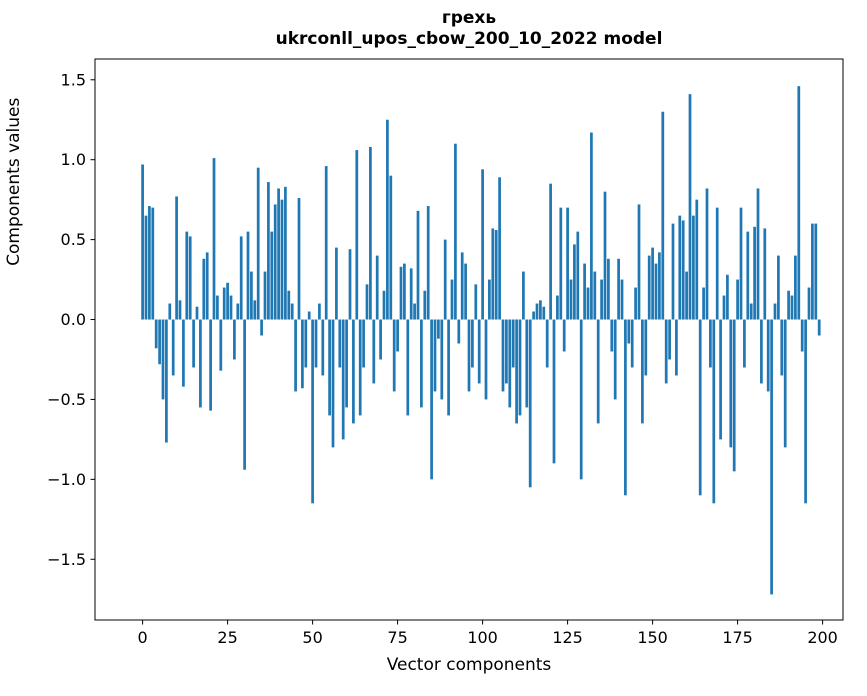 The width and height of the screenshot is (867, 696). What do you see at coordinates (482, 637) in the screenshot?
I see `x-tick-label: 100` at bounding box center [482, 637].